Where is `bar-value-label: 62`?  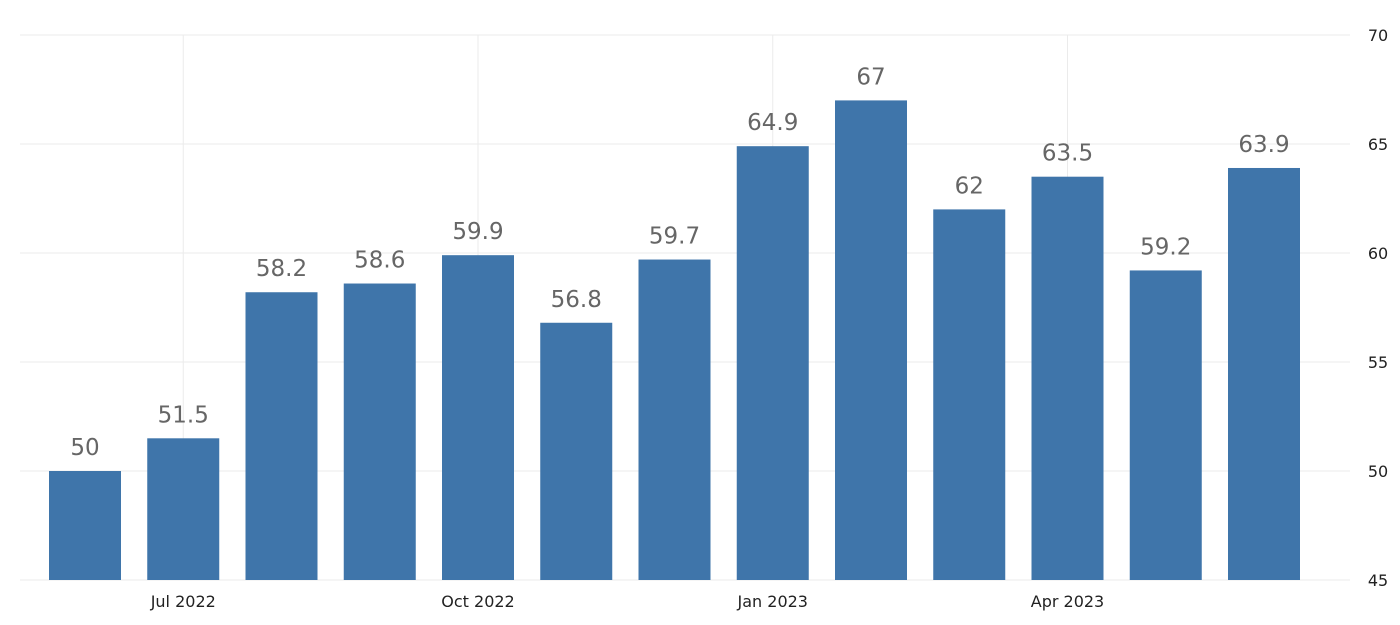
bar-value-label: 62 is located at coordinates (969, 186).